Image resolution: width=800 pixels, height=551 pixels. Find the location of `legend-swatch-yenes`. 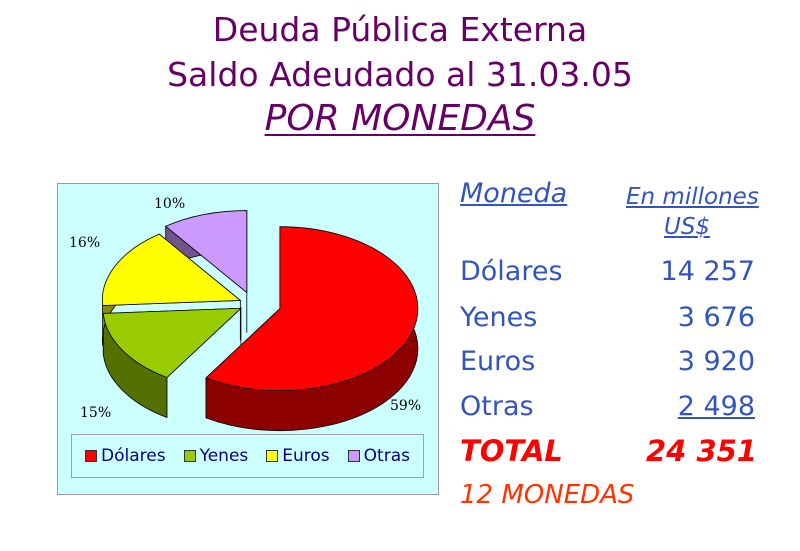

legend-swatch-yenes is located at coordinates (189, 456).